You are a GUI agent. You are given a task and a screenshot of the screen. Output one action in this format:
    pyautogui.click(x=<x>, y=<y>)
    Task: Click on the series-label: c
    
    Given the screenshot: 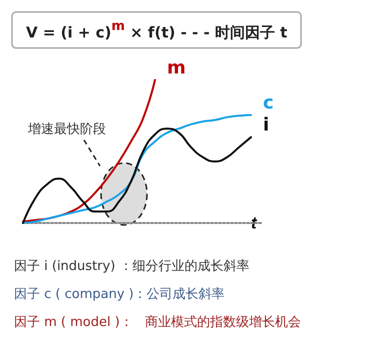 What is the action you would take?
    pyautogui.click(x=268, y=103)
    